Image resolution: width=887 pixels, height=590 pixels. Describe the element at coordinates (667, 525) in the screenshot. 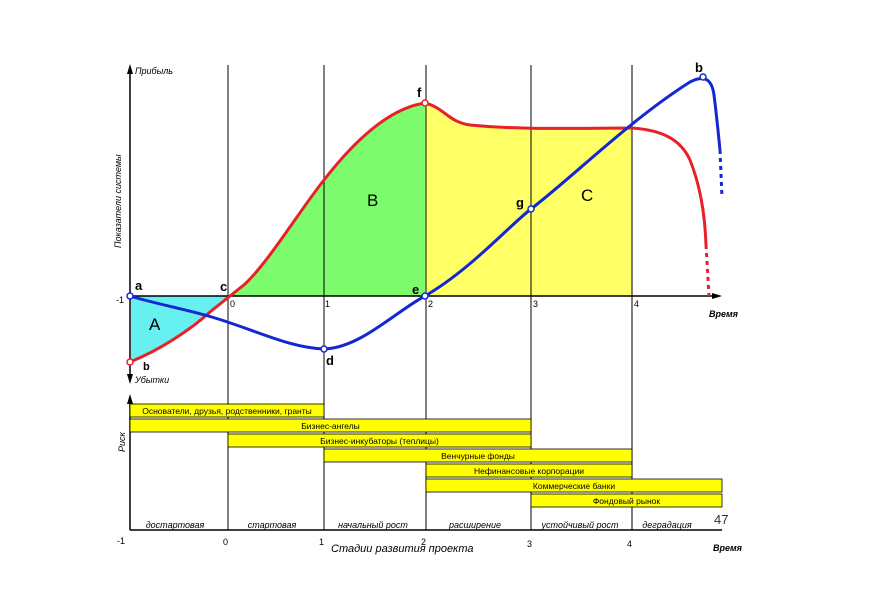

I see `stage-name-degradation: деградация` at that location.